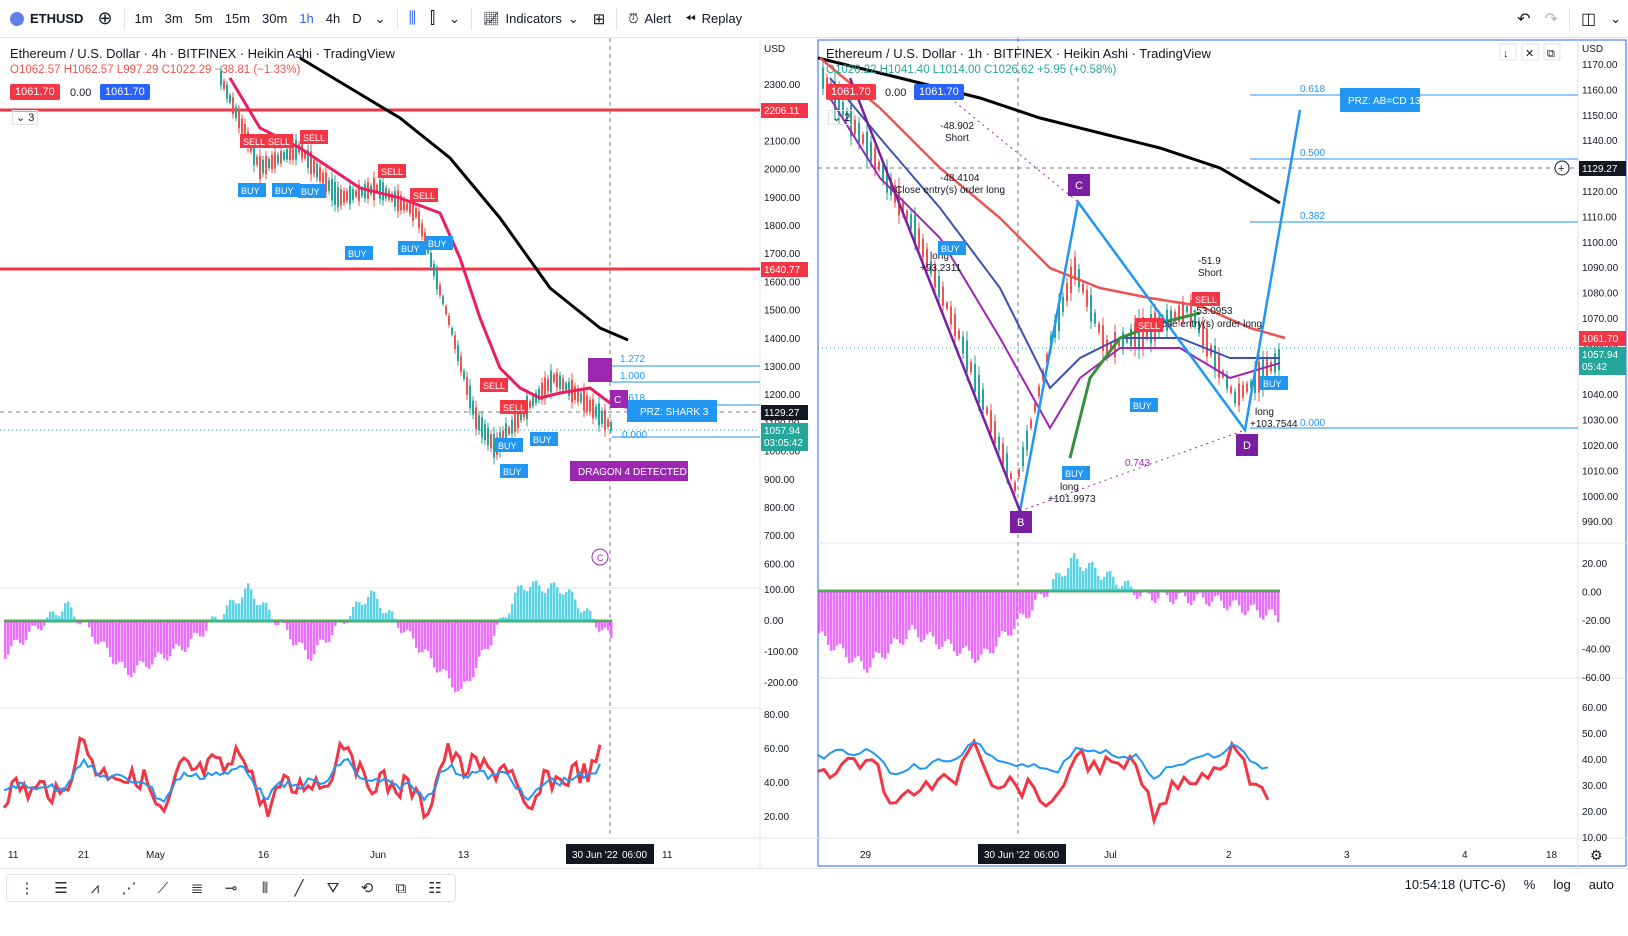  Describe the element at coordinates (1506, 54) in the screenshot. I see `arrow-down-icon: ↓` at that location.